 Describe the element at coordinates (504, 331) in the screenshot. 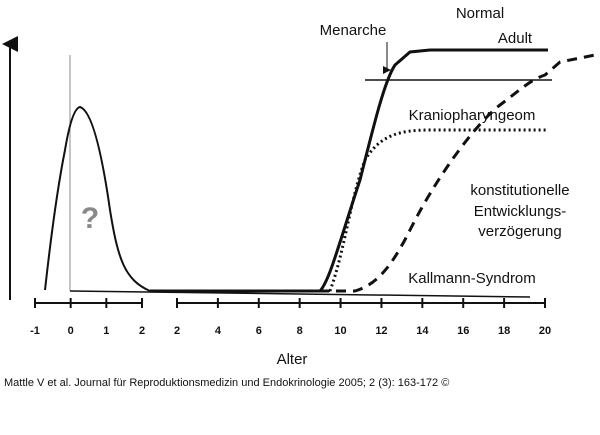

I see `tick-label: 18` at that location.